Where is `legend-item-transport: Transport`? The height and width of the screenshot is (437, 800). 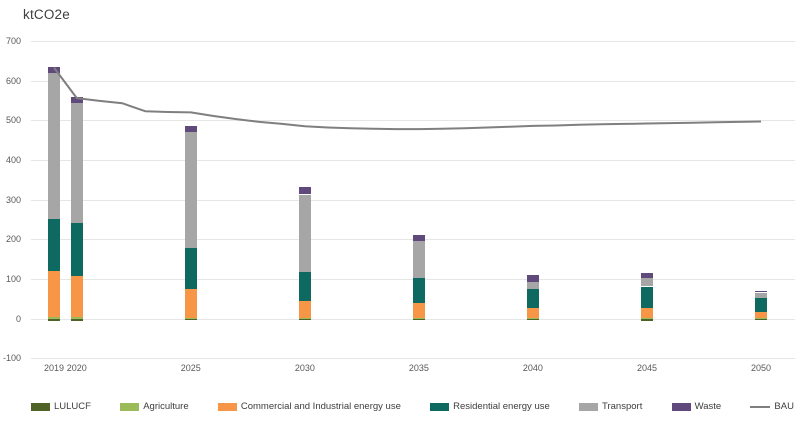 legend-item-transport: Transport is located at coordinates (610, 406).